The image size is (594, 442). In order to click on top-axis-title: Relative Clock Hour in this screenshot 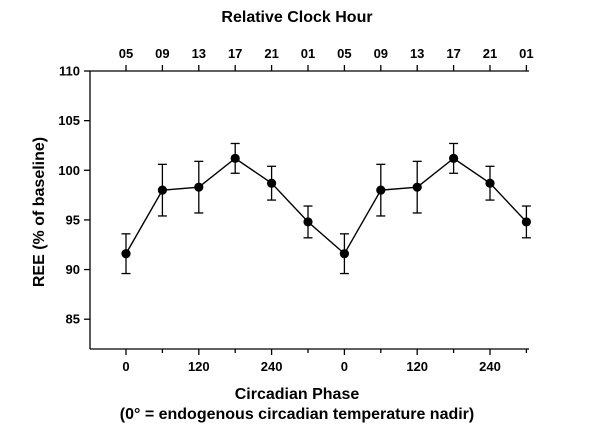, I will do `click(297, 17)`.